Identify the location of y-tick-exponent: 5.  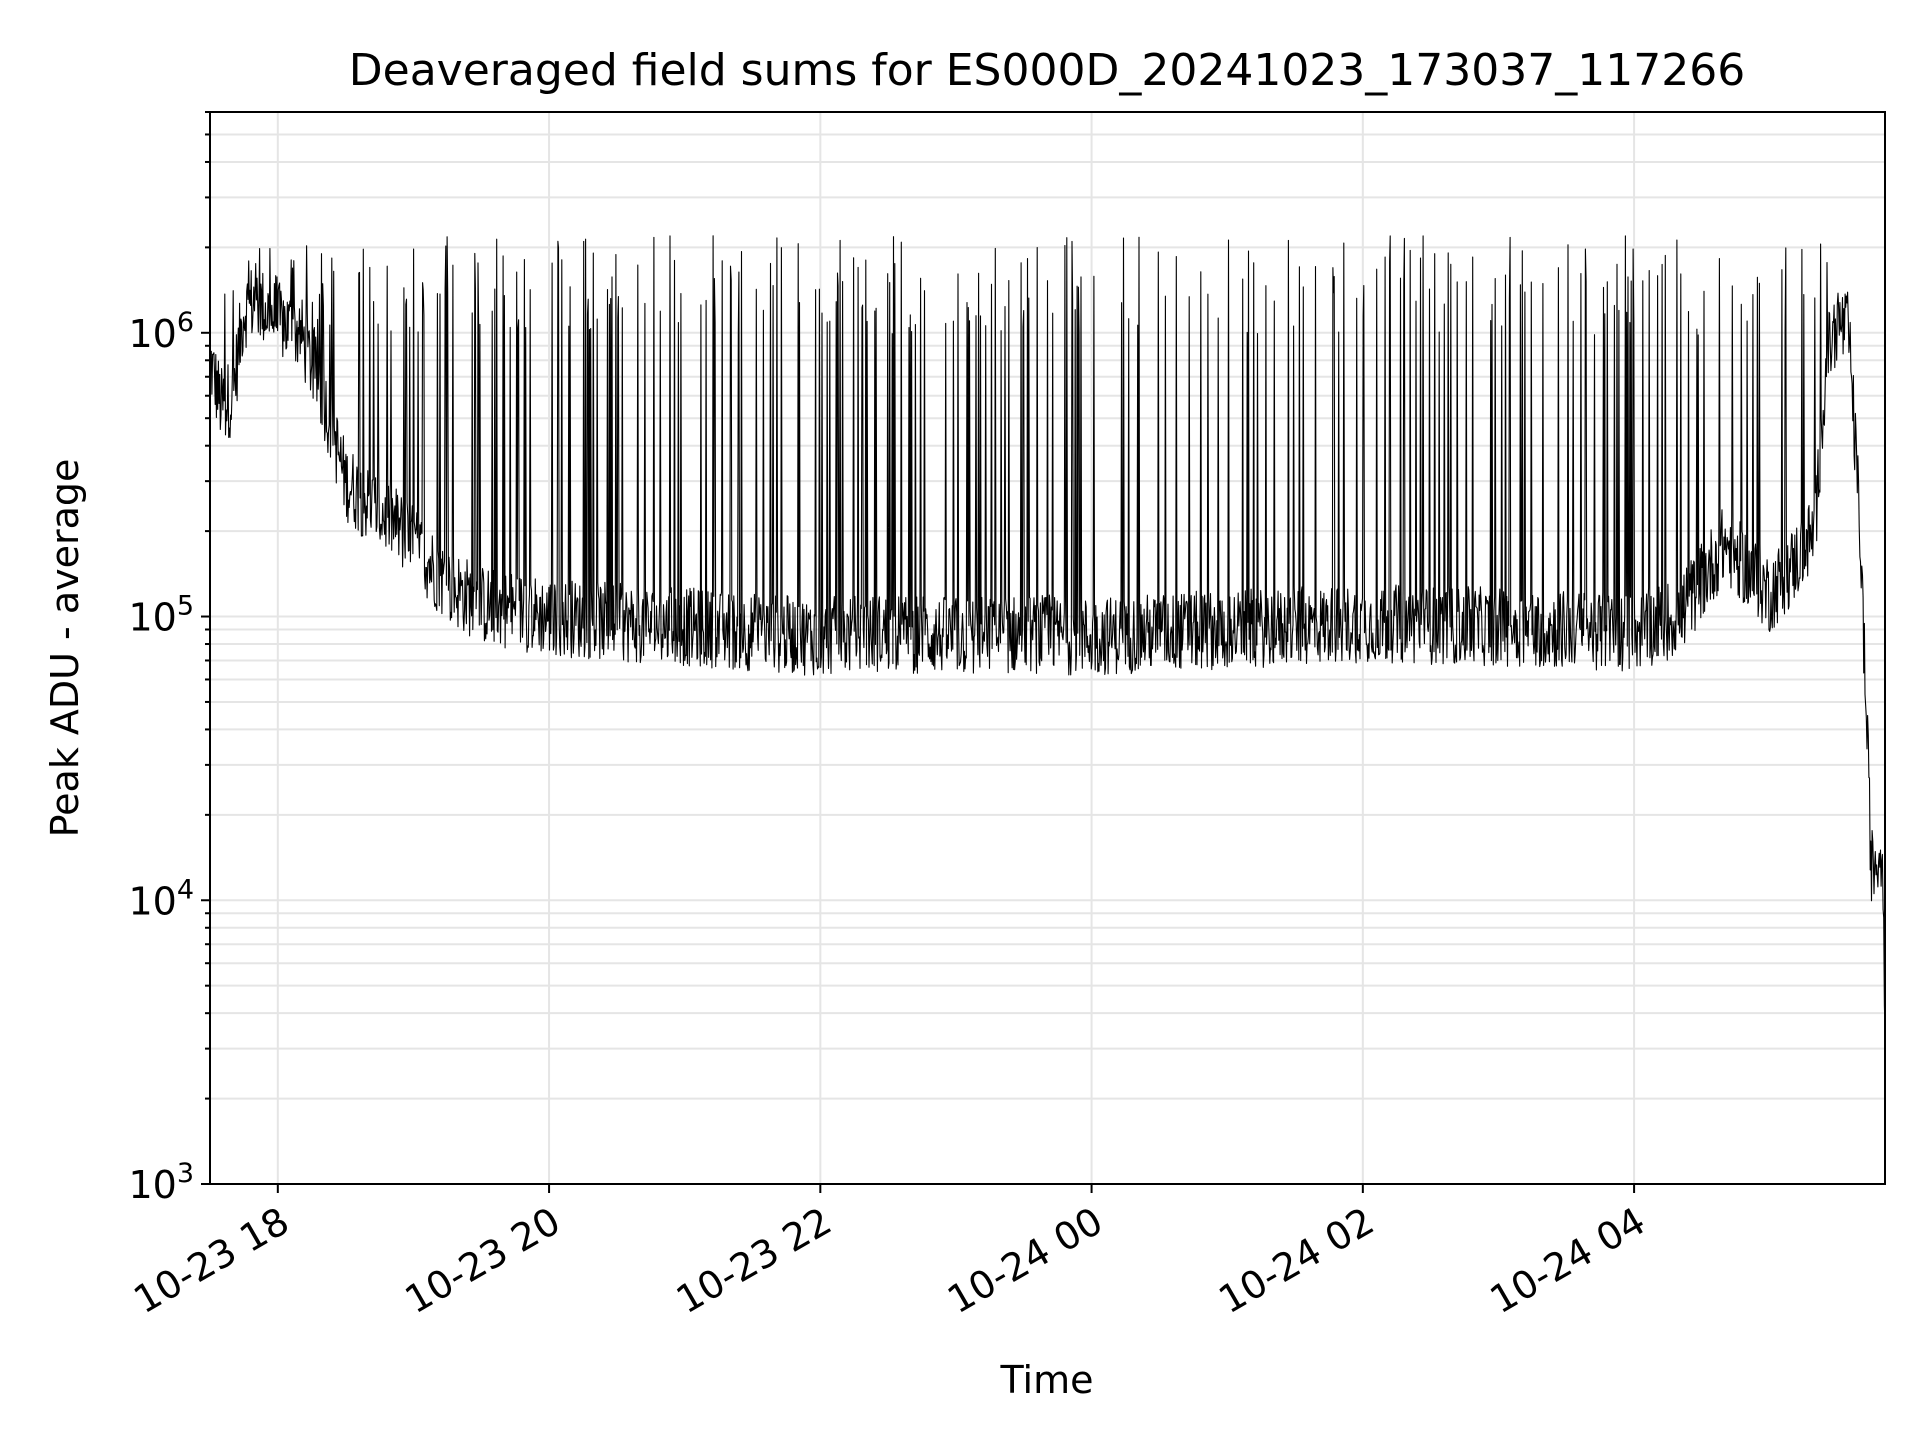
(185, 606).